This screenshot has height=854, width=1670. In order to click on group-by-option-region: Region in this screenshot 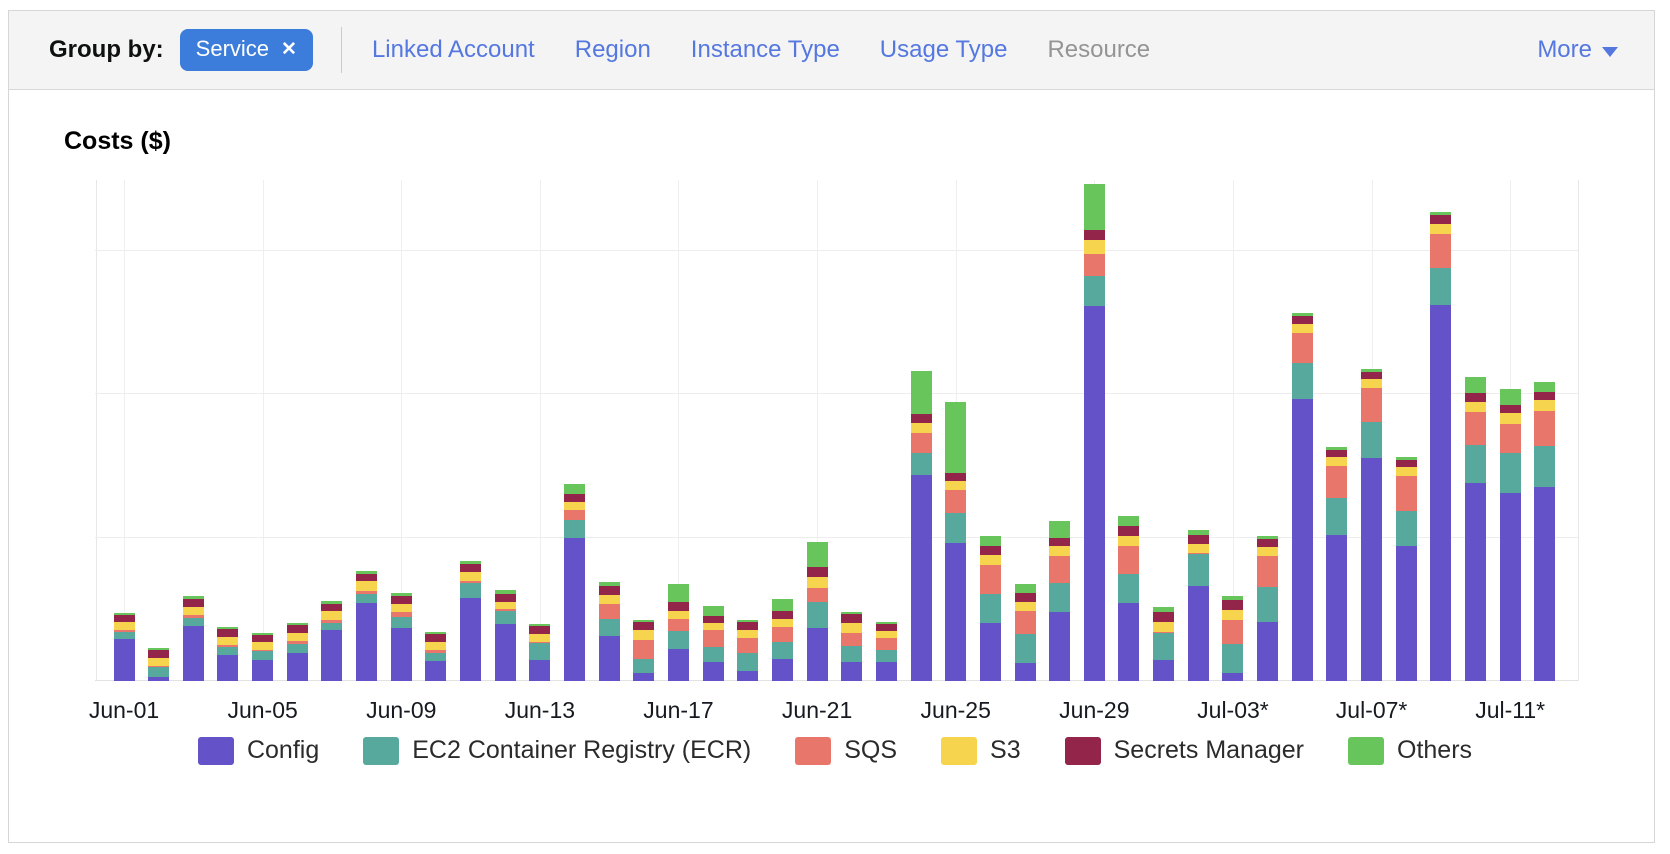, I will do `click(612, 49)`.